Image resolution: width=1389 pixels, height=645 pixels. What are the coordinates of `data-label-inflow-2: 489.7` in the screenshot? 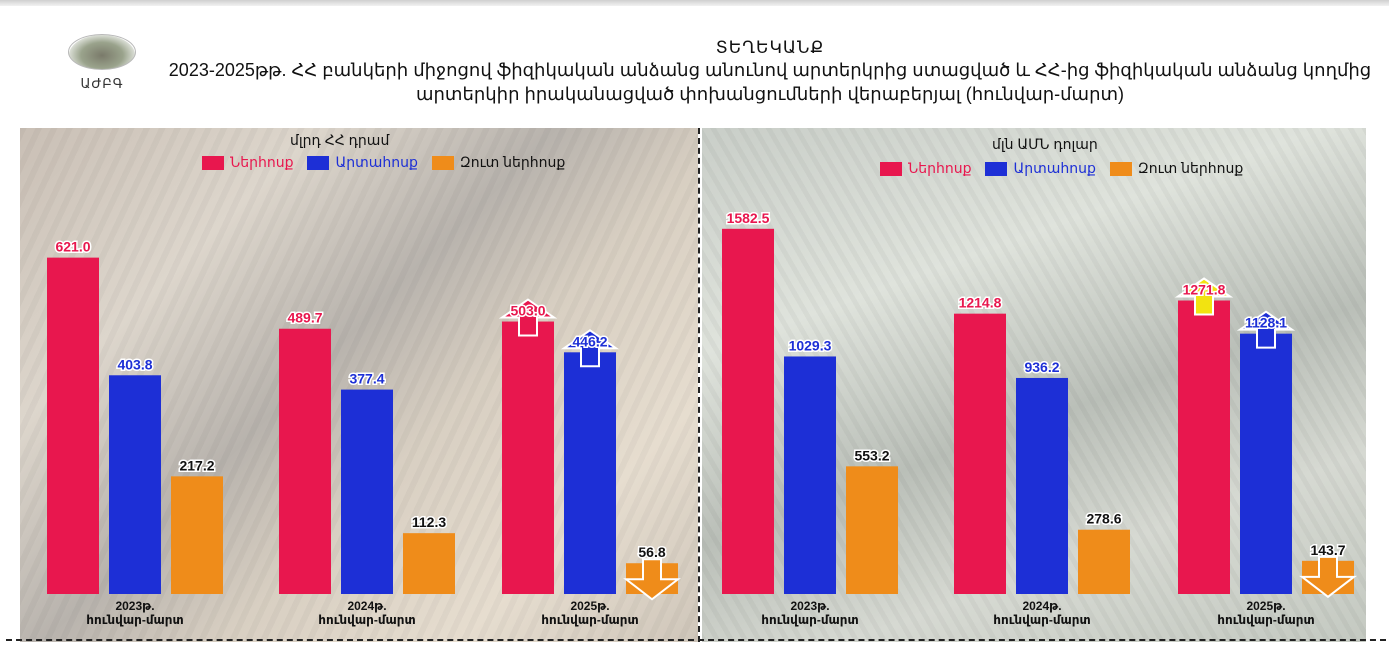 It's located at (304, 318).